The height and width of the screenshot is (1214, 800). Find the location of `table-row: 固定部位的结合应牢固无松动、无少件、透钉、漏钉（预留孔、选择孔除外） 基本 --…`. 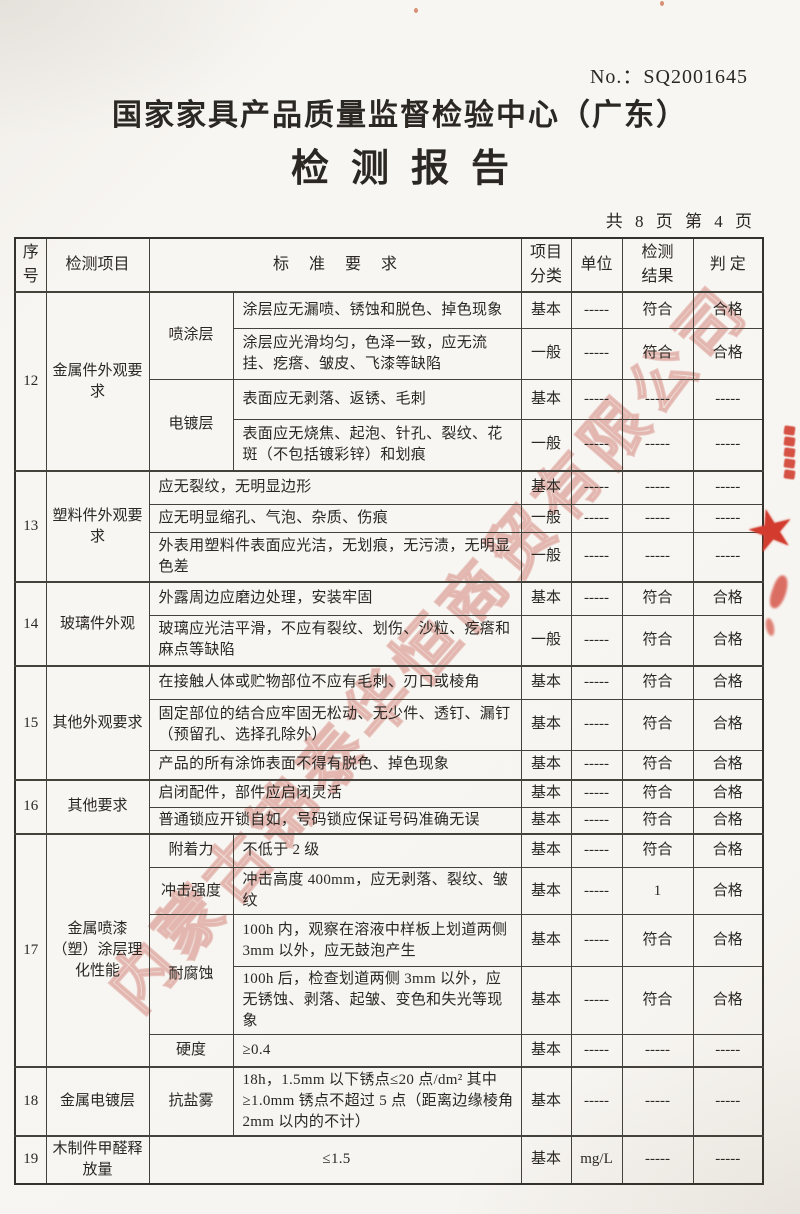

table-row: 固定部位的结合应牢固无松动、无少件、透钉、漏钉（预留孔、选择孔除外） 基本 --… is located at coordinates (389, 724).